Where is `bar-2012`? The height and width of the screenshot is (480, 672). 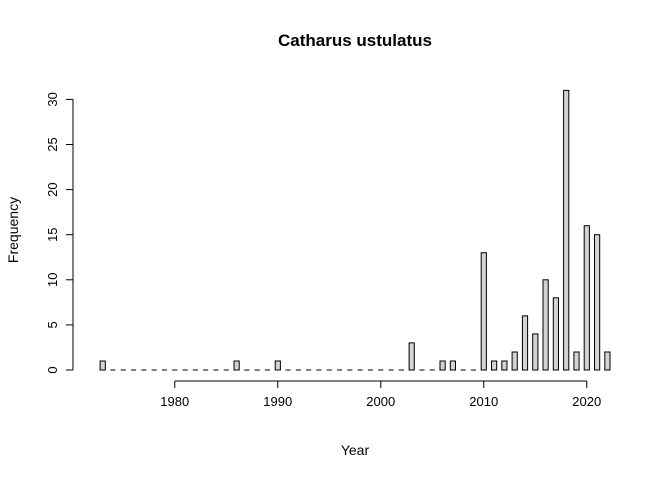
bar-2012 is located at coordinates (504, 365).